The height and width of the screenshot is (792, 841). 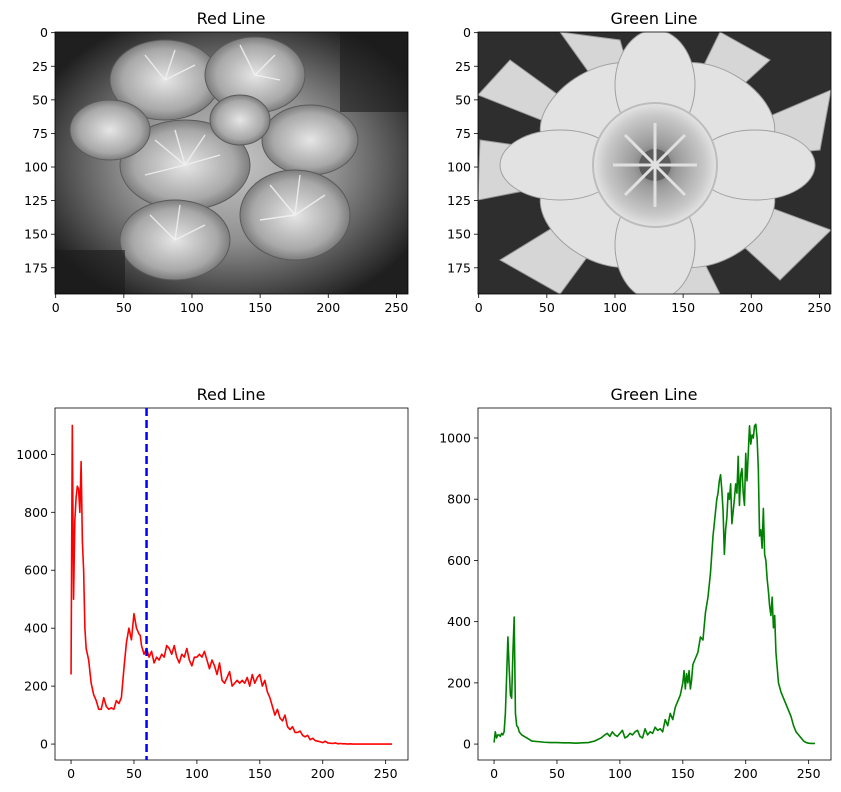 What do you see at coordinates (36, 628) in the screenshot?
I see `panel-3-ytick-label: 400` at bounding box center [36, 628].